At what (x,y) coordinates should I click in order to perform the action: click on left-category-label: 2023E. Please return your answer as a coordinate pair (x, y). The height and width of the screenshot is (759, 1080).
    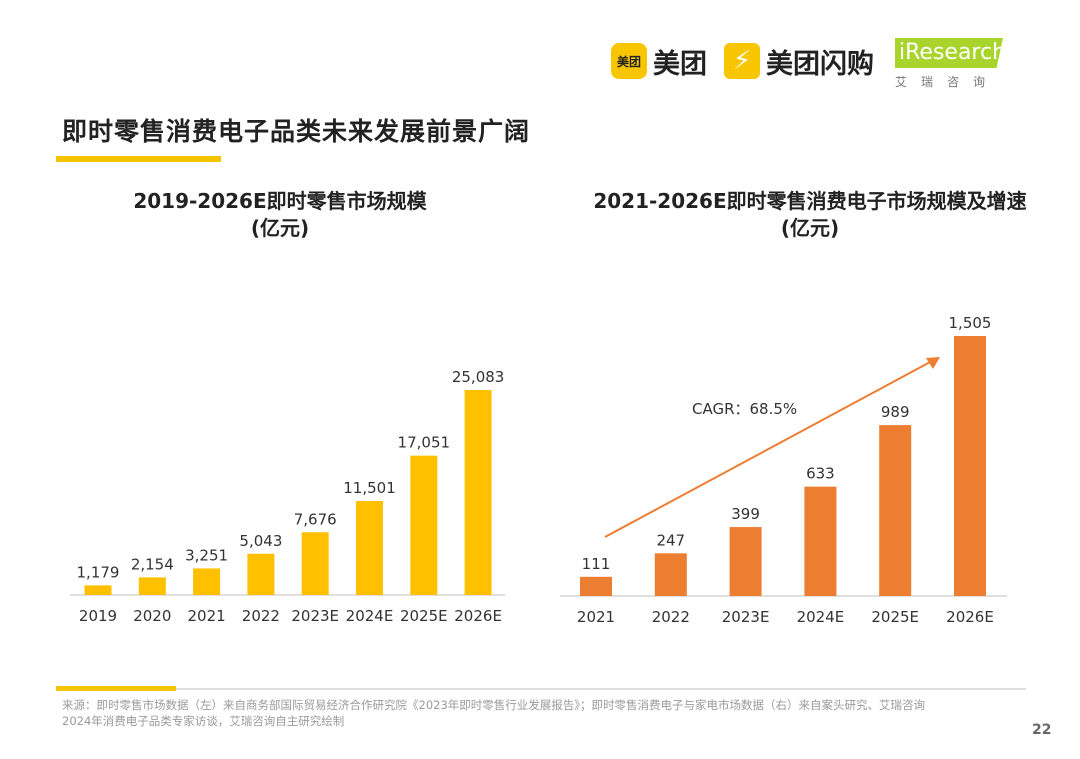
    Looking at the image, I should click on (315, 616).